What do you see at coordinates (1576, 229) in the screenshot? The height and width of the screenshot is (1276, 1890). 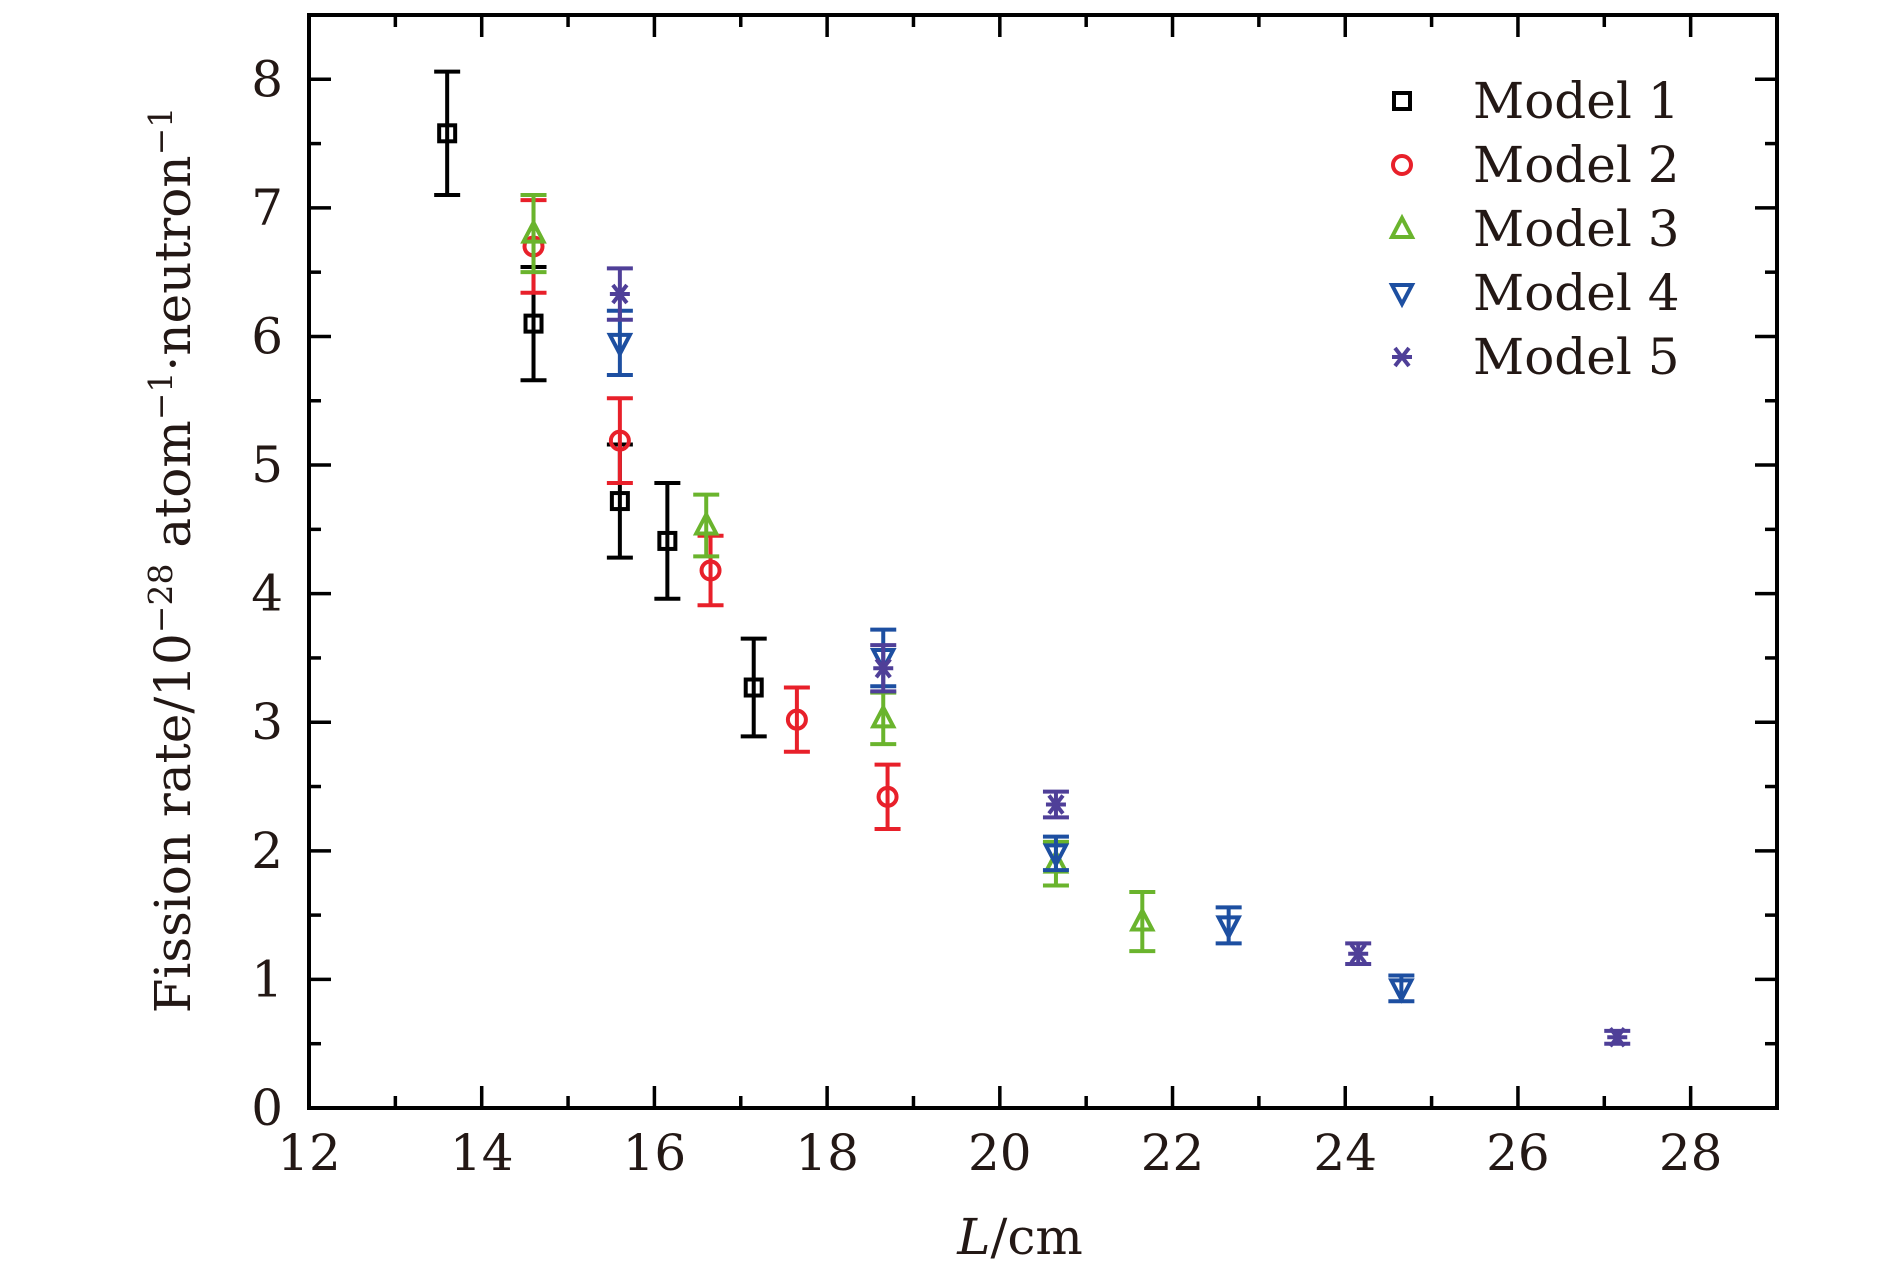 I see `legend-label: Model 3` at bounding box center [1576, 229].